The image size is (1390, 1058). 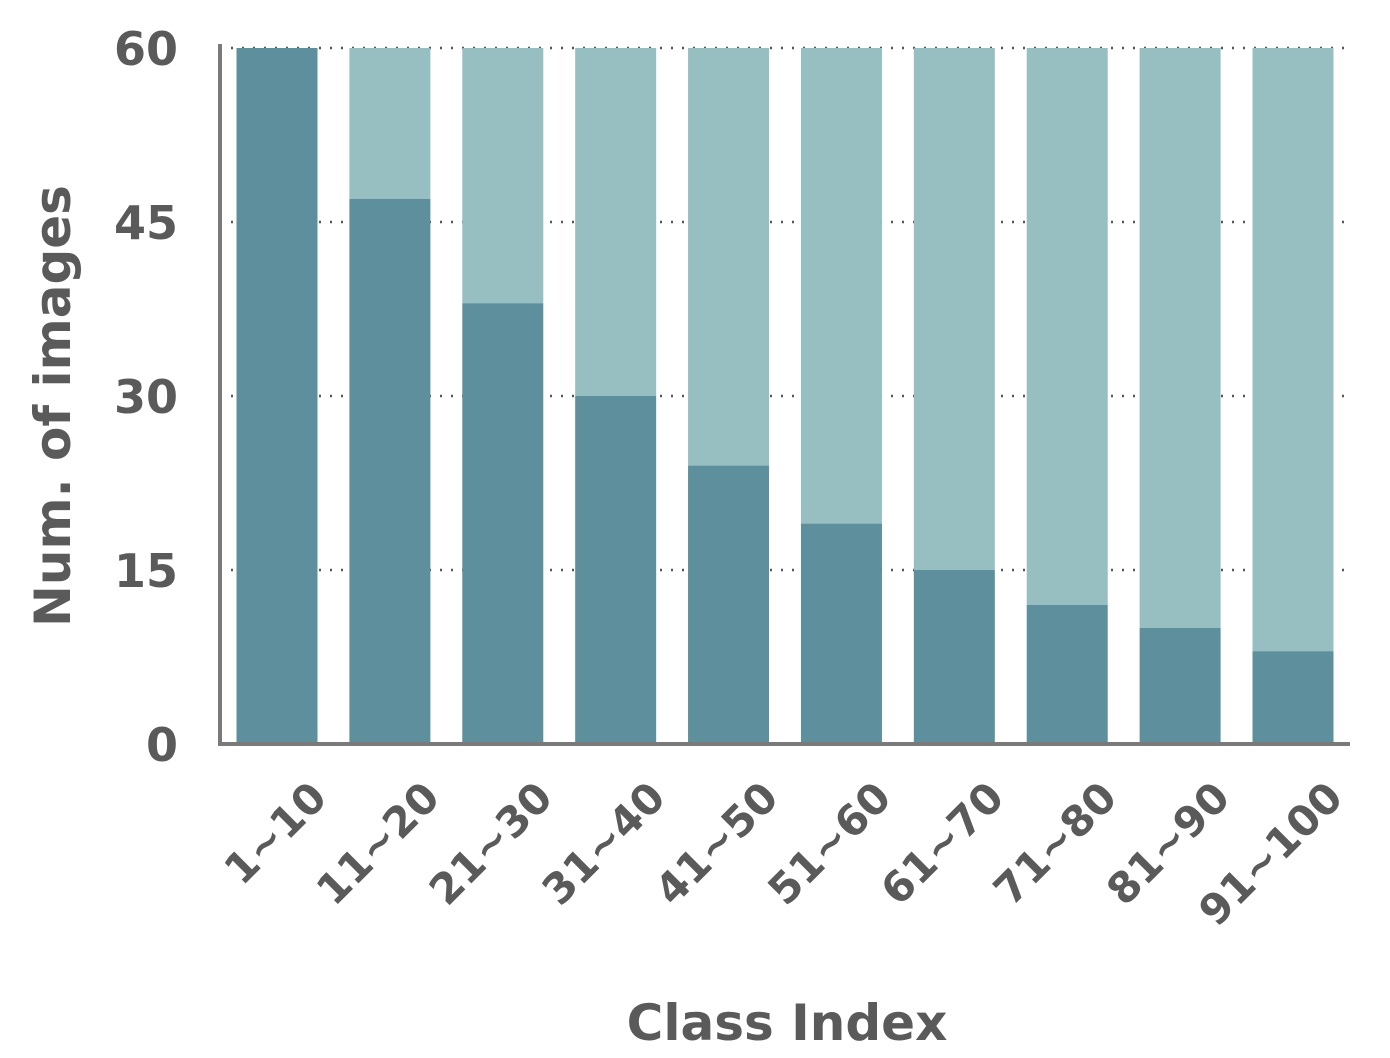 I want to click on y-tick-labels: 0 15 30 45 60, so click(x=146, y=397).